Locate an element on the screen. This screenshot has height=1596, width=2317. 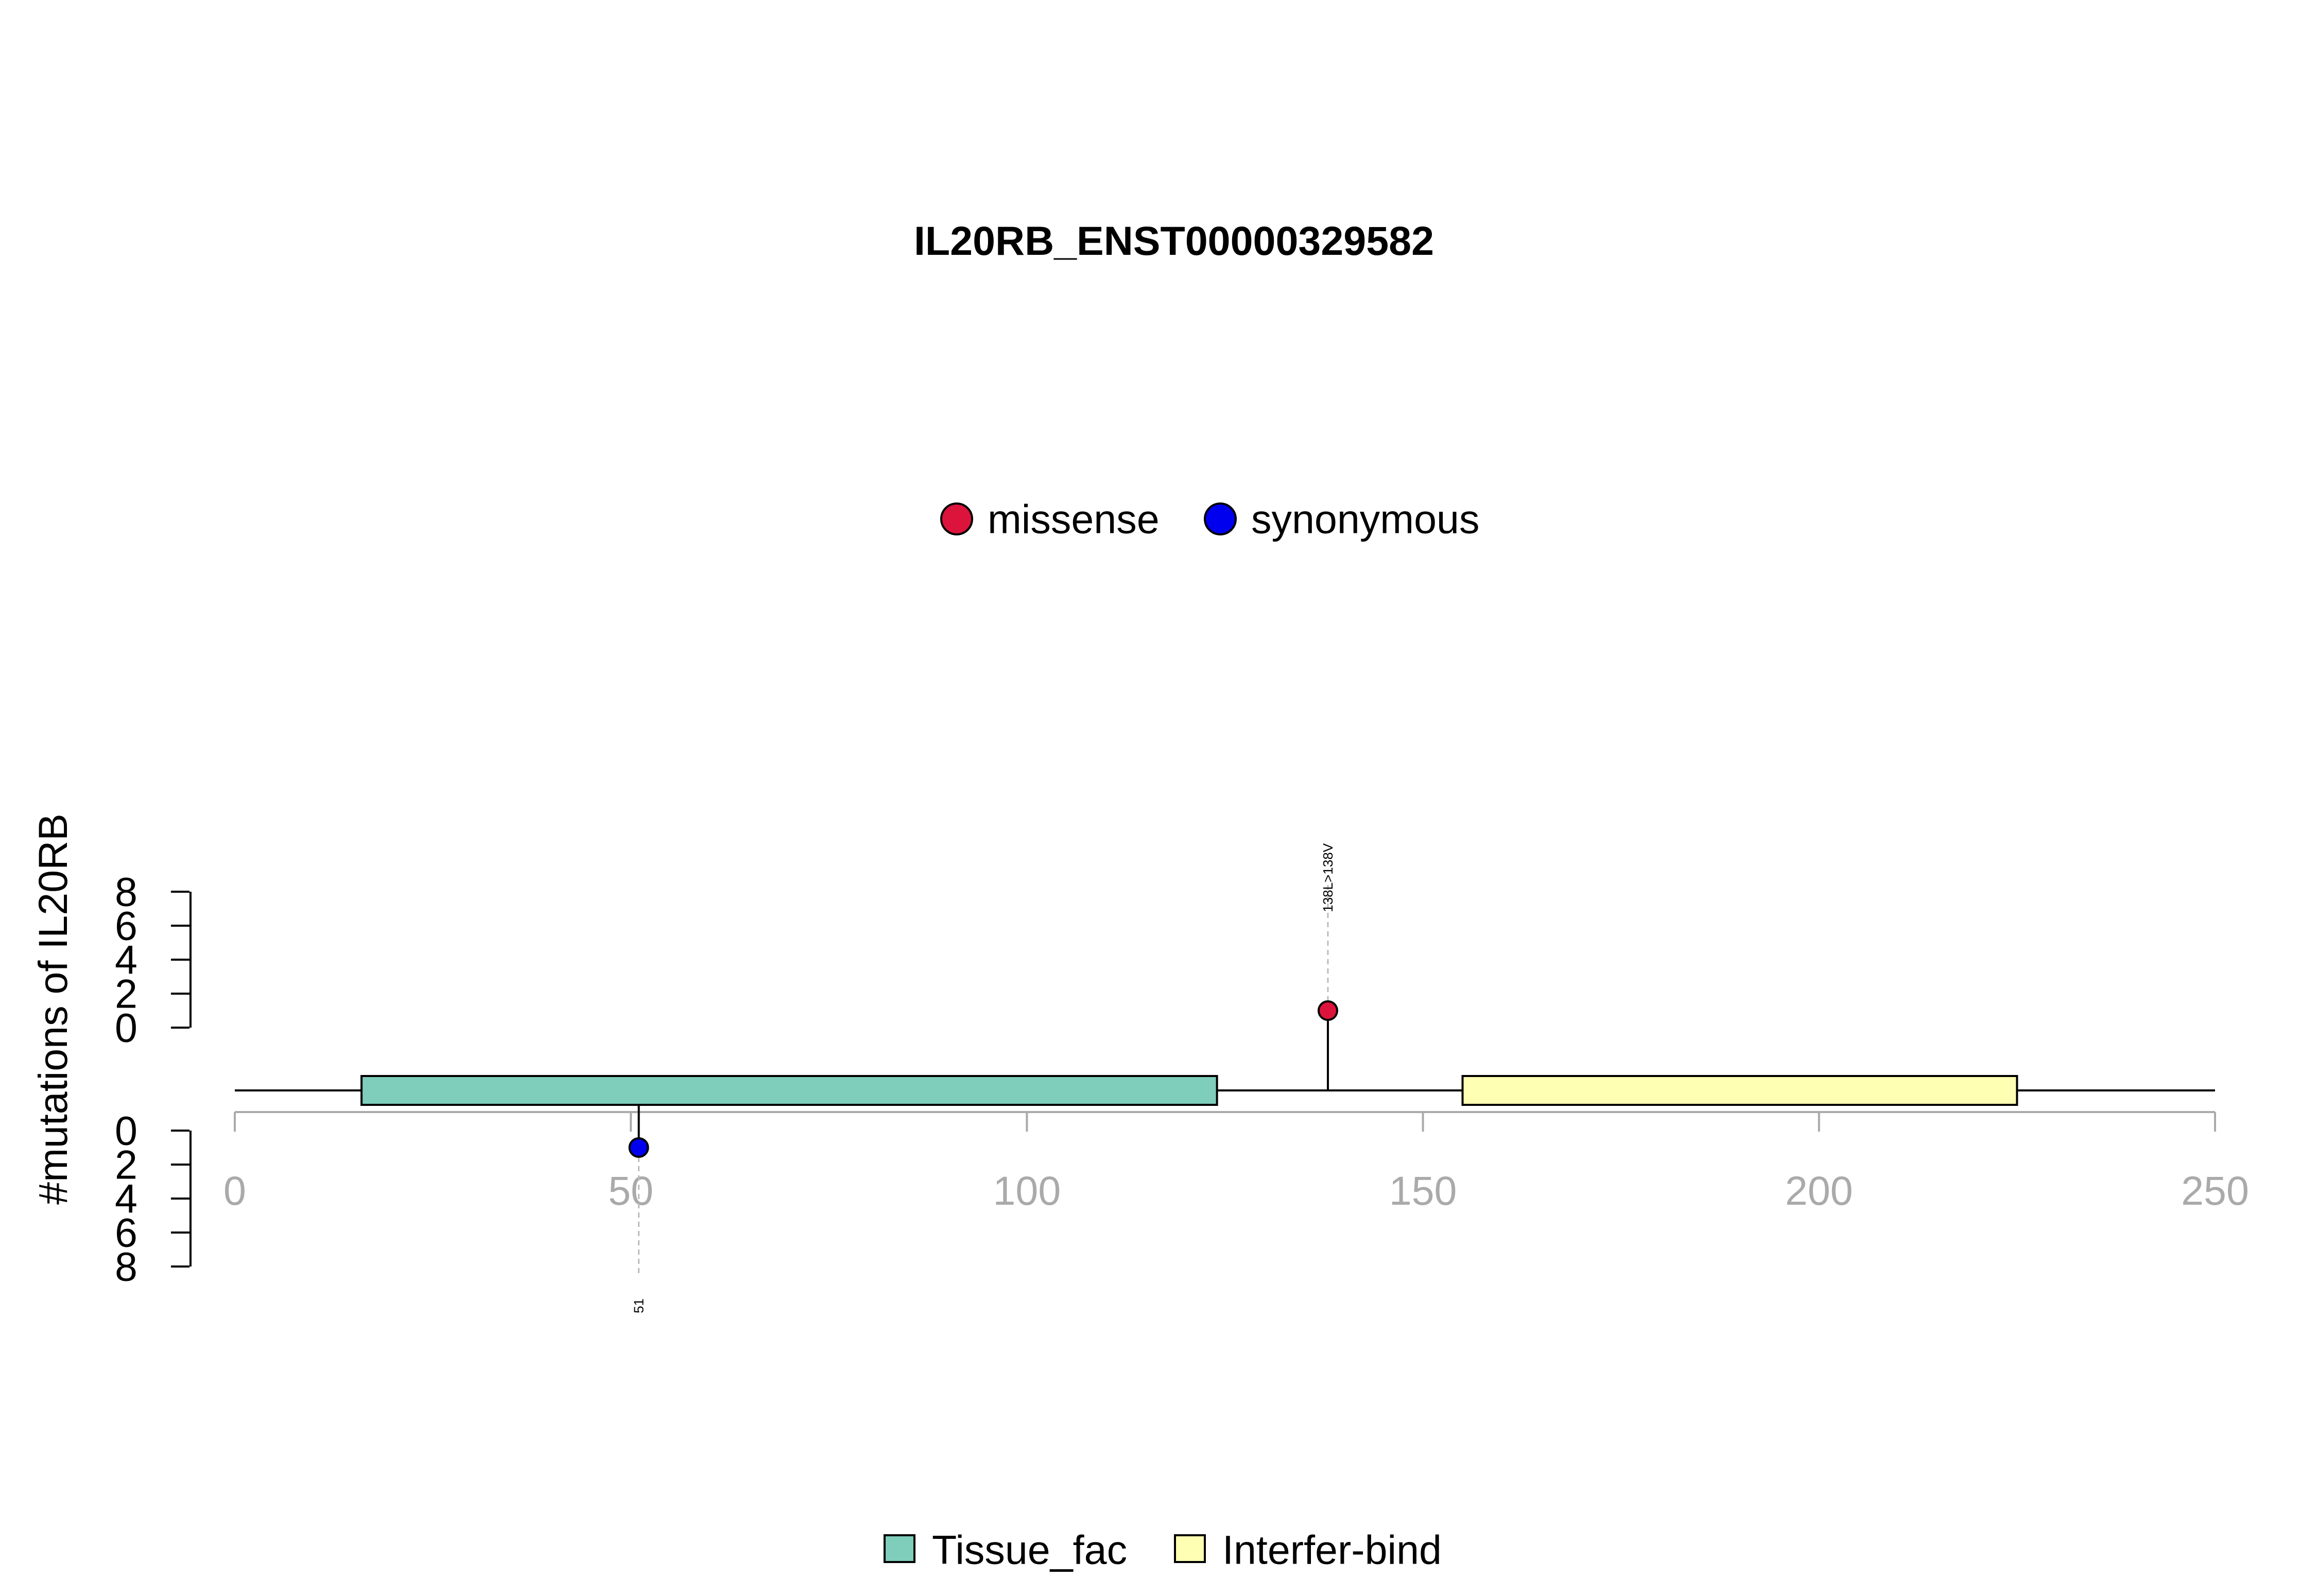
x-tick-label: 0 is located at coordinates (234, 1191).